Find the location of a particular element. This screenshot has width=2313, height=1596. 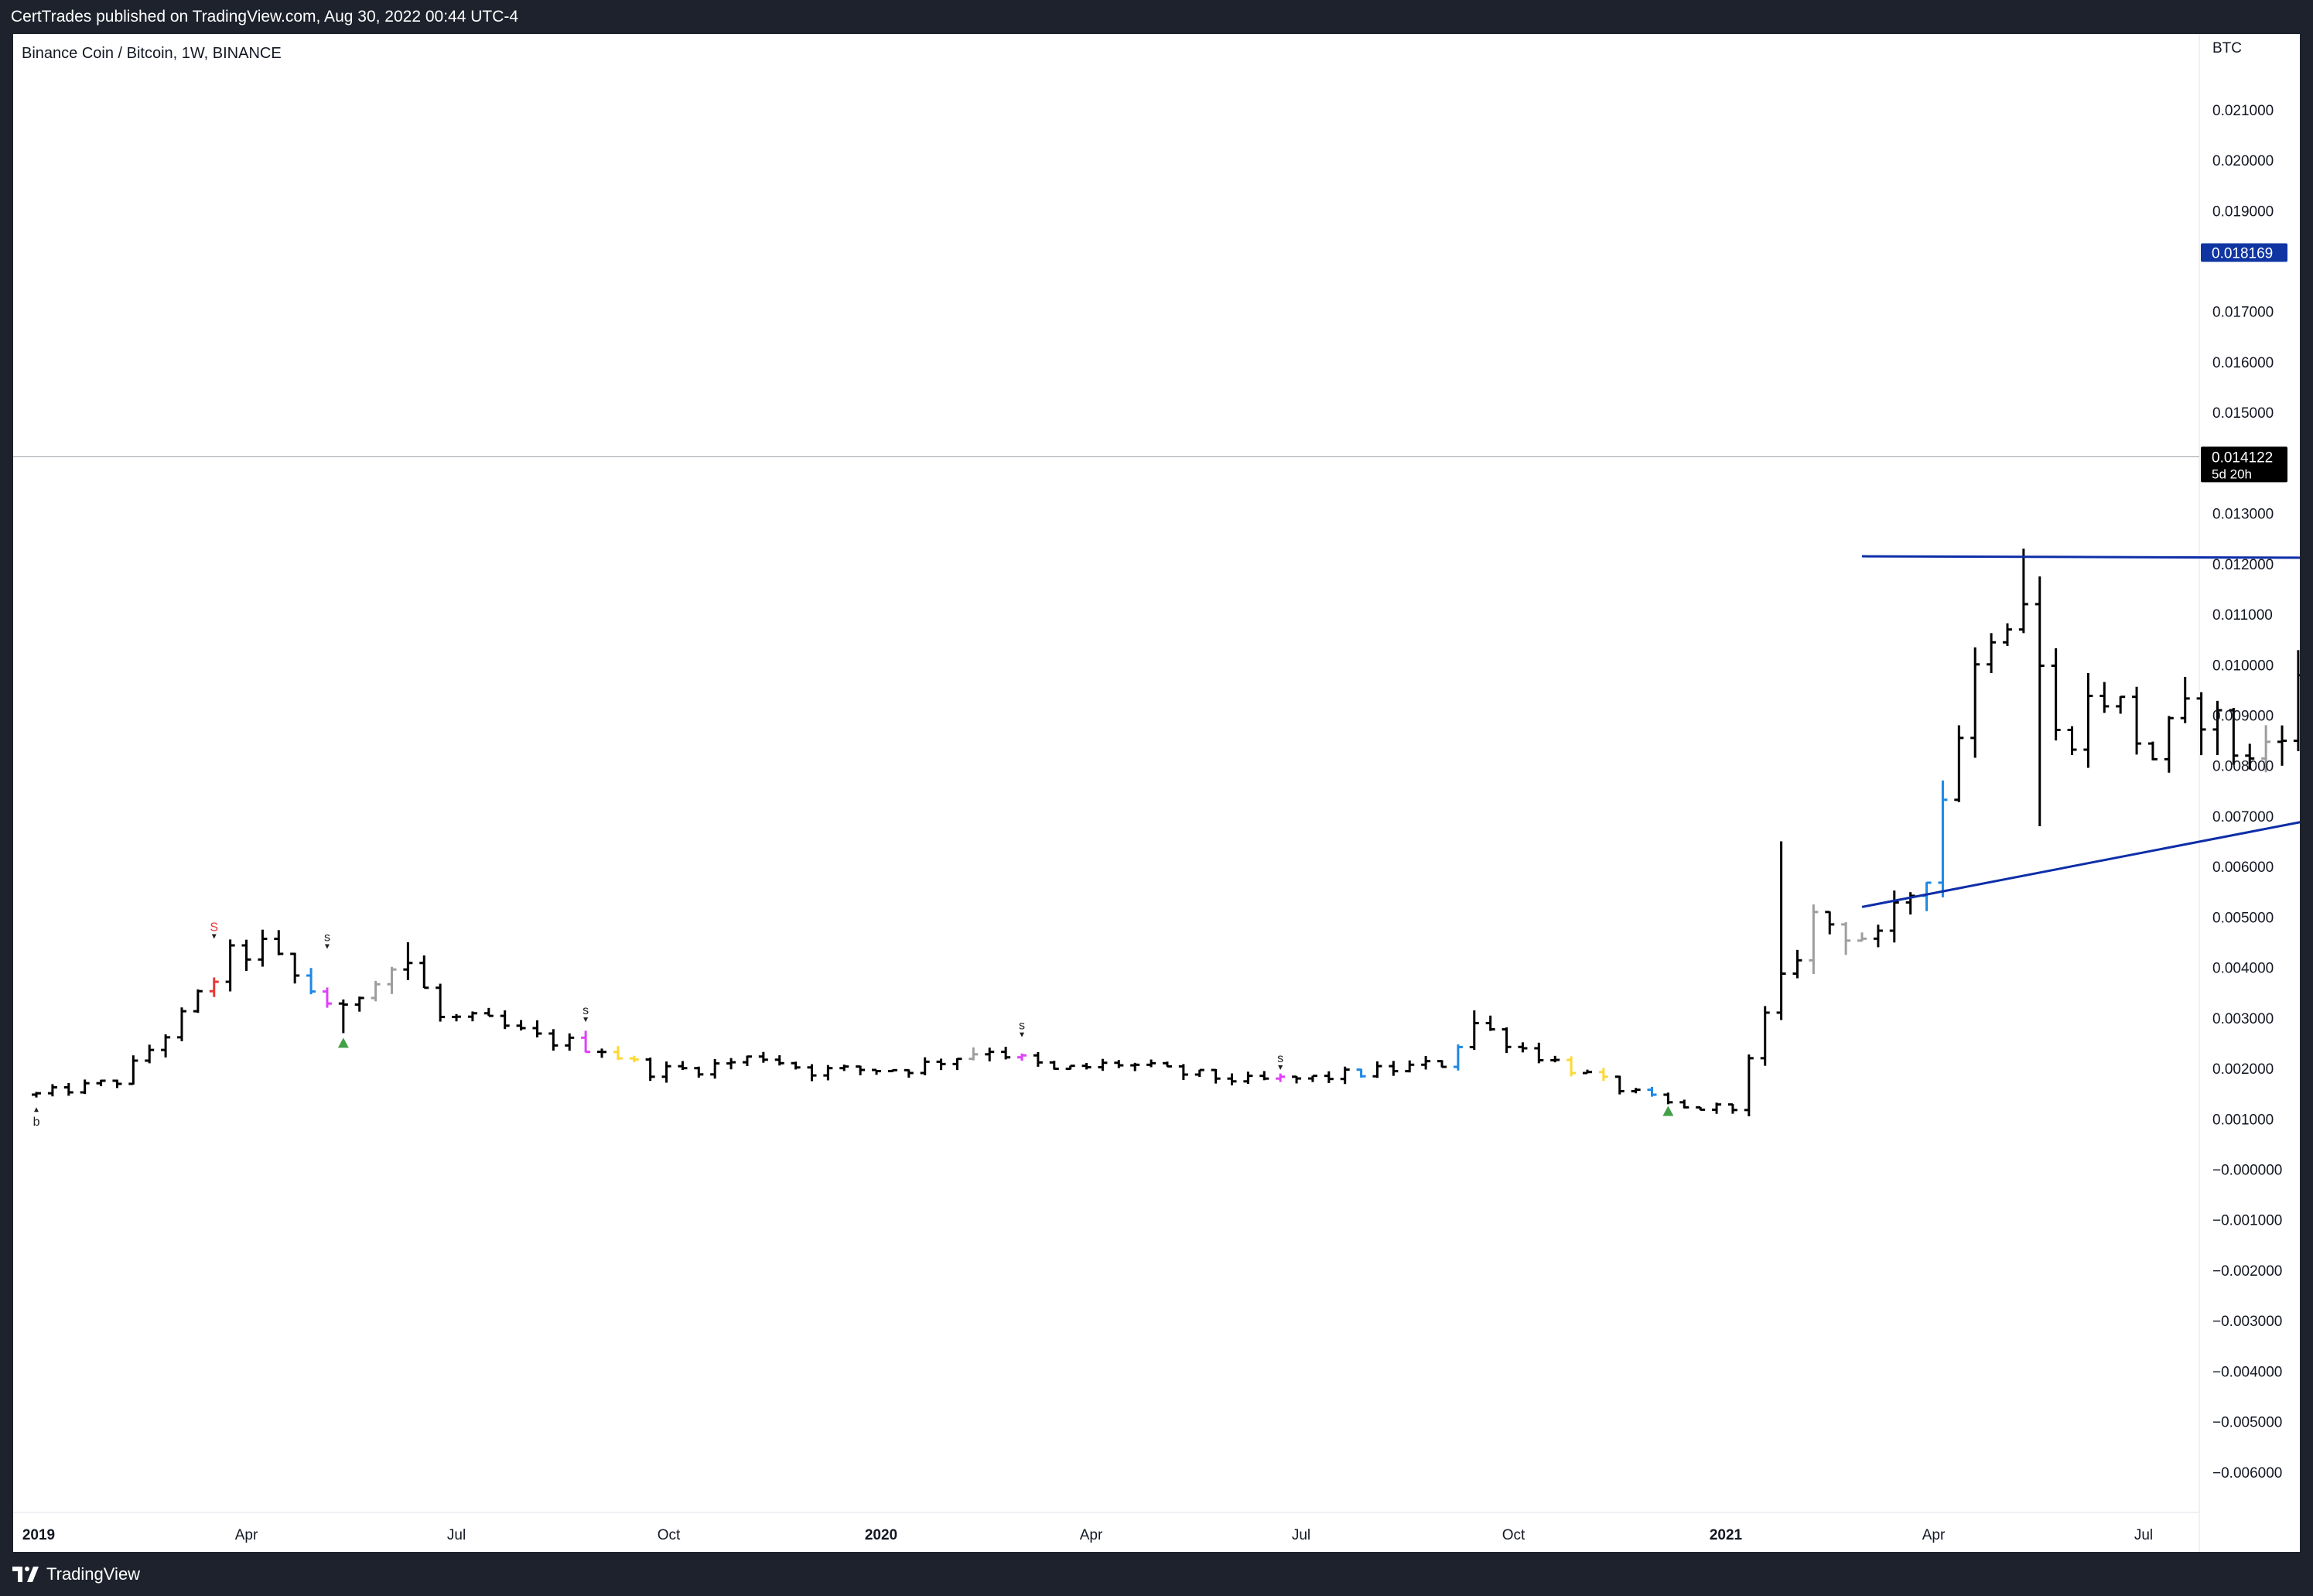

resistance-trendline is located at coordinates (2081, 558).